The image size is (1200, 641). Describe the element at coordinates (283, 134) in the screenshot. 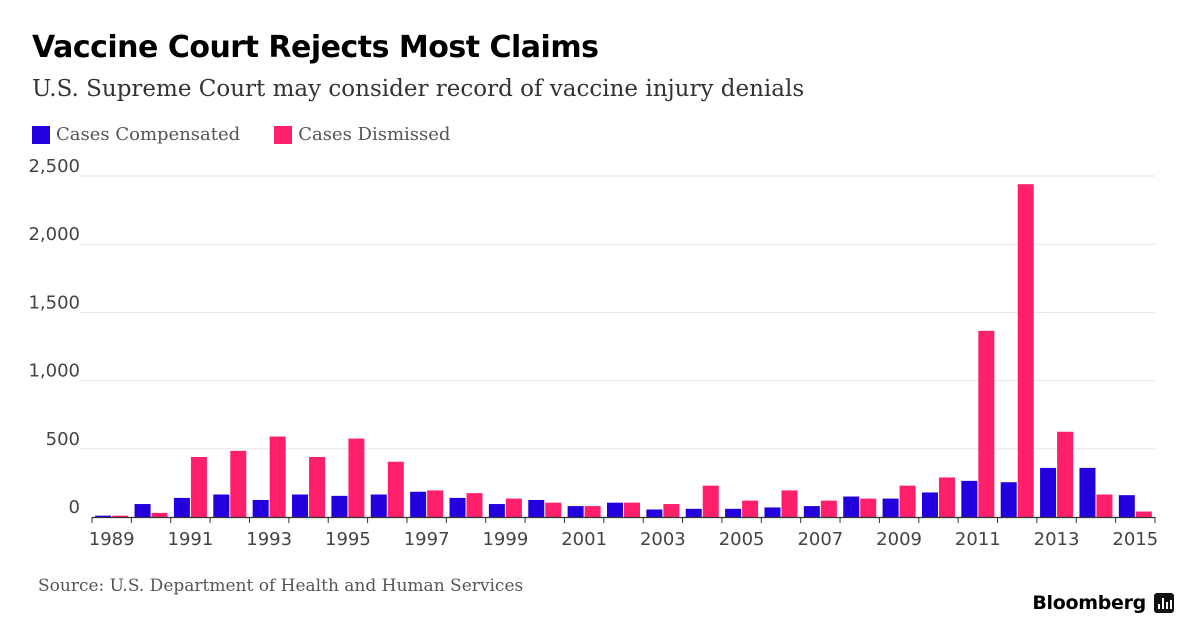

I see `legend-swatch-dismissed` at that location.